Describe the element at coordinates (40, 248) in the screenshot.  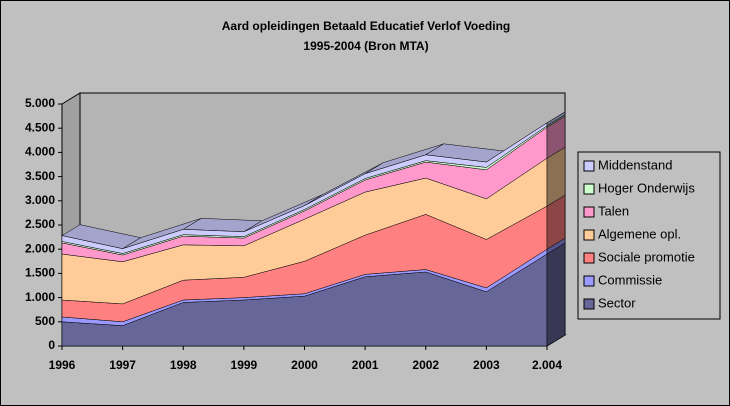
I see `y-tick-label: 2.000` at that location.